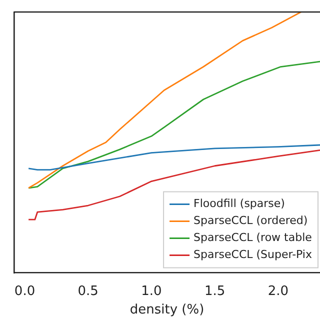 Image resolution: width=320 pixels, height=320 pixels. I want to click on legend-label: Floodfill (sparse), so click(239, 203).